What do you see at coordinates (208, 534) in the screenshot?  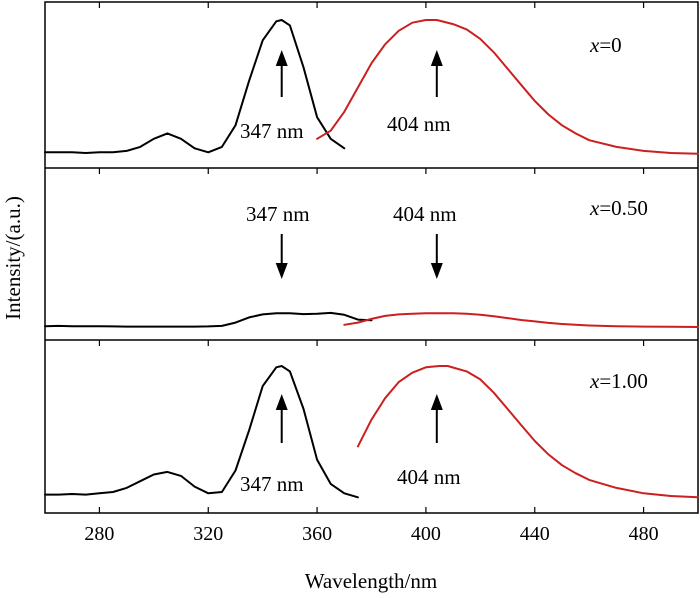 I see `x-tick-label: 320` at bounding box center [208, 534].